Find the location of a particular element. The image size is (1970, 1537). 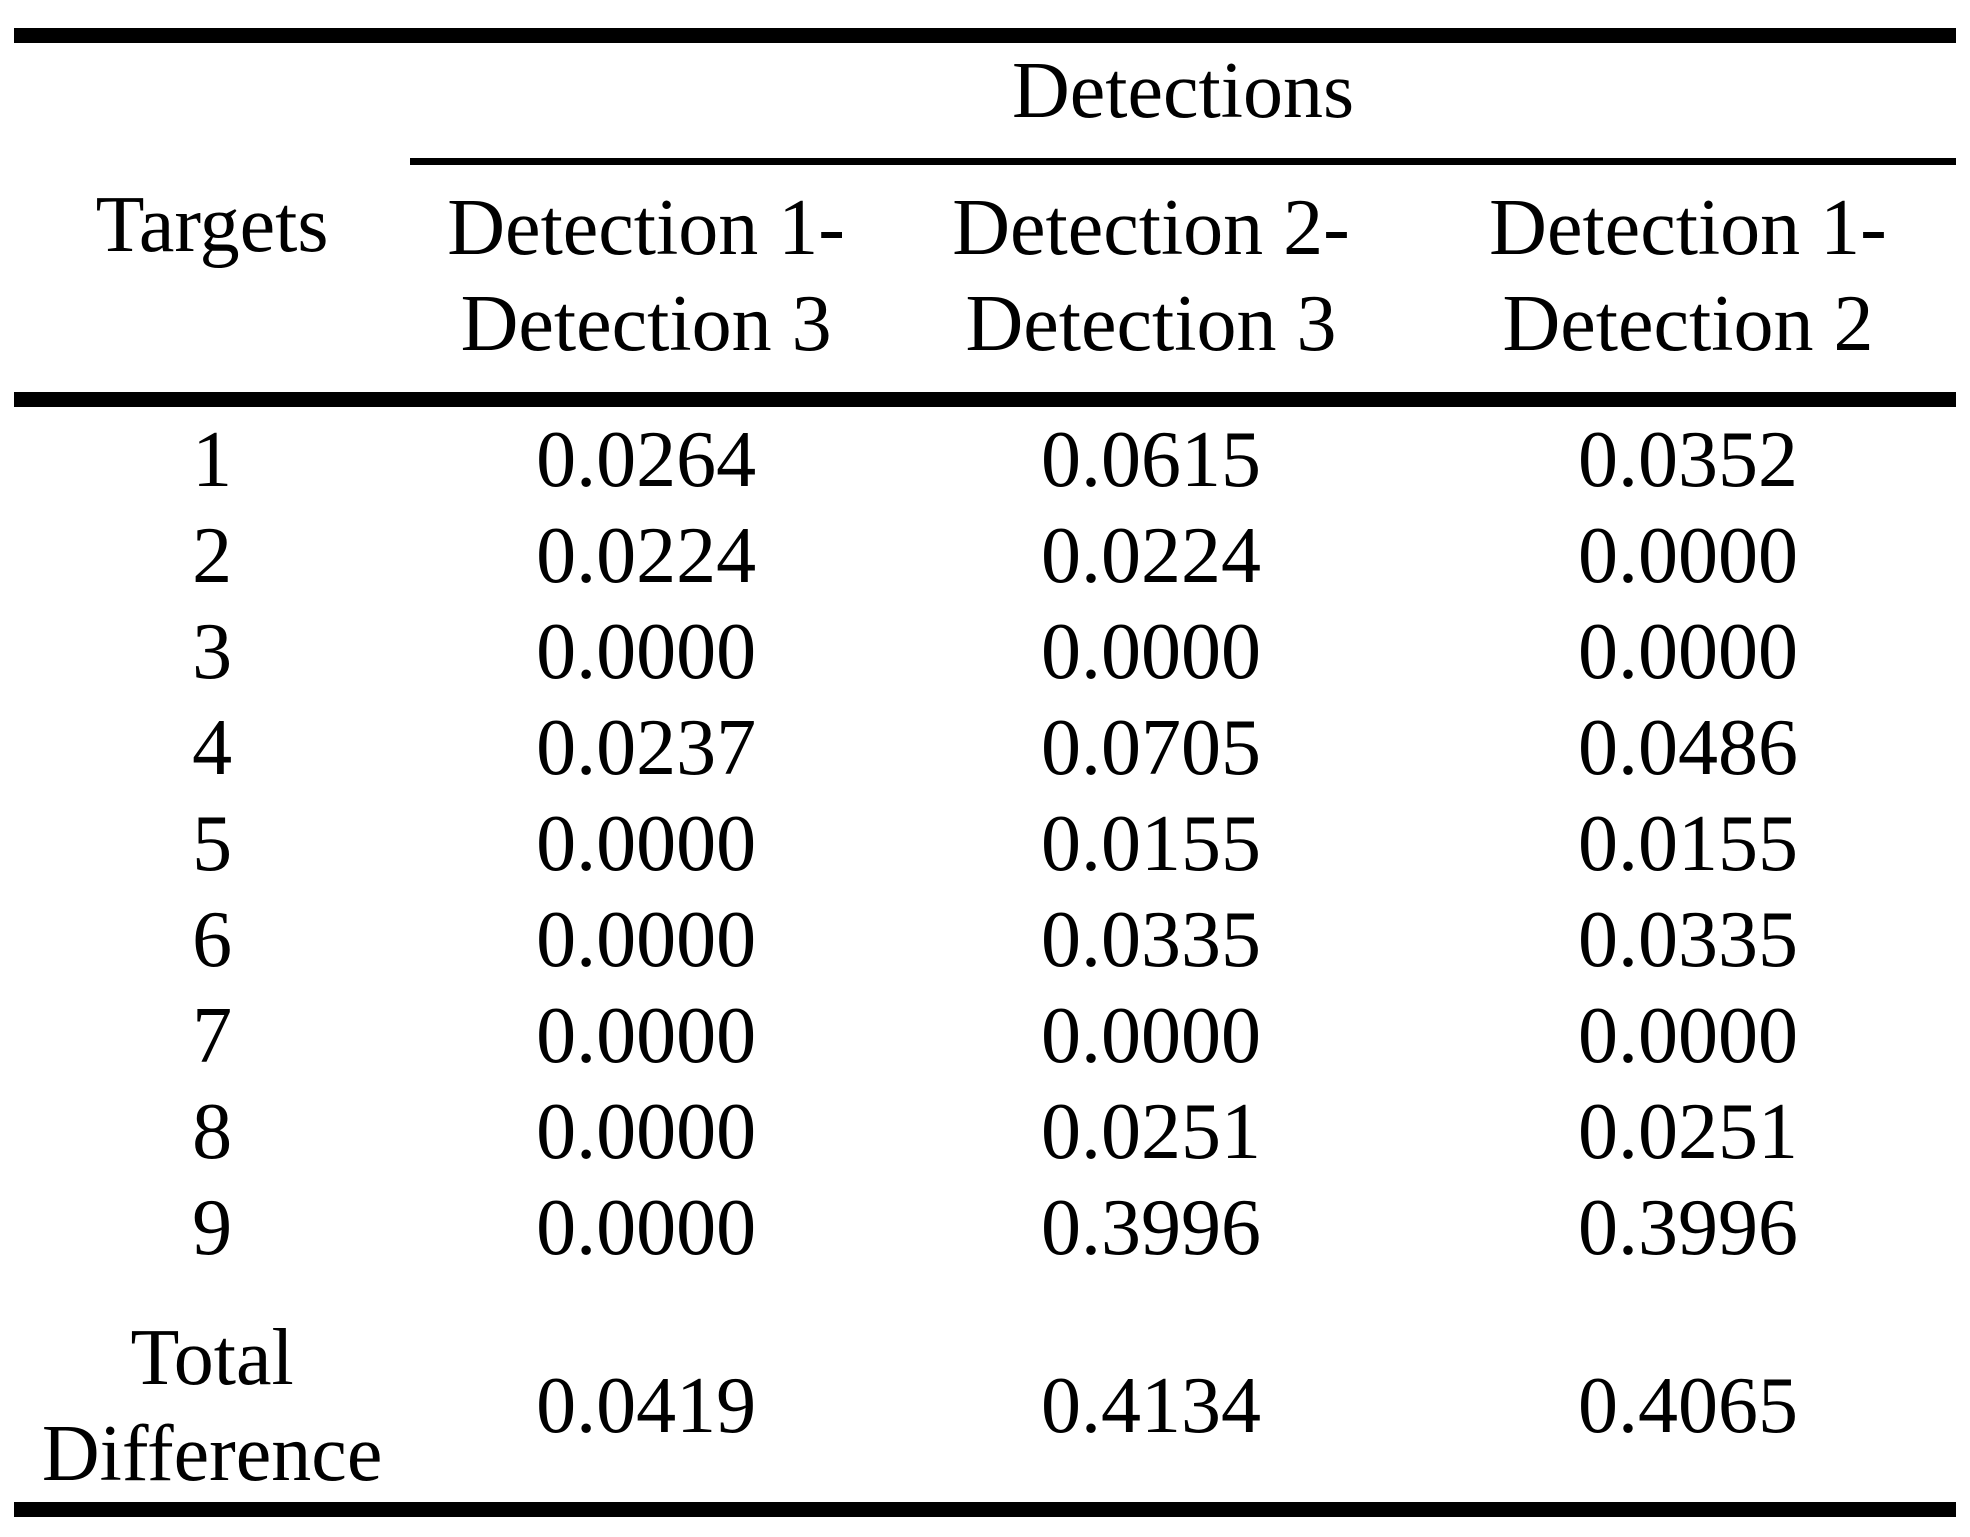

table-row: 9 0.0000 0.3996 0.3996 is located at coordinates (985, 1228).